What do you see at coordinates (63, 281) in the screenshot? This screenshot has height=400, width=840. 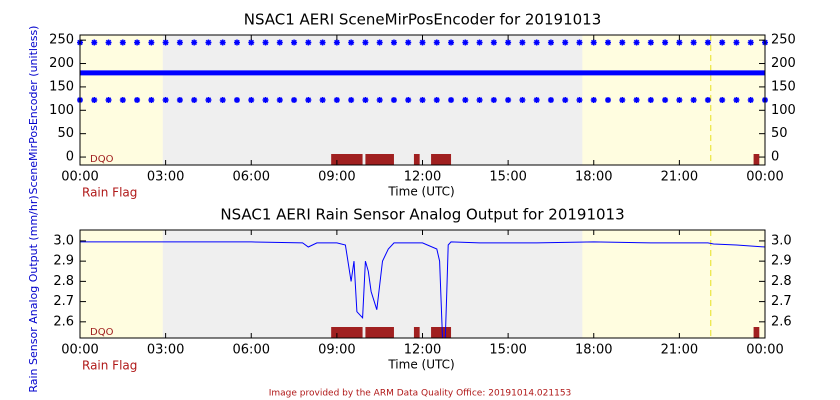 I see `y-tick-label: 2.8` at bounding box center [63, 281].